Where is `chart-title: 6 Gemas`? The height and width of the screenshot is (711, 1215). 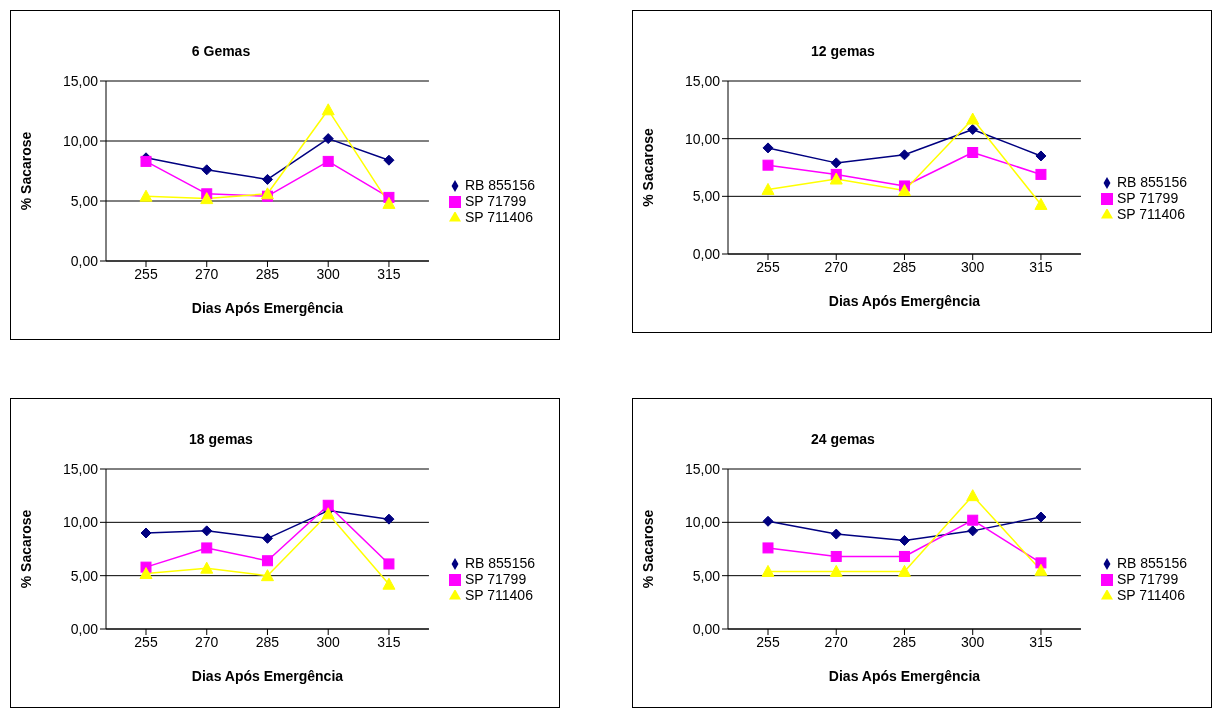 chart-title: 6 Gemas is located at coordinates (221, 51).